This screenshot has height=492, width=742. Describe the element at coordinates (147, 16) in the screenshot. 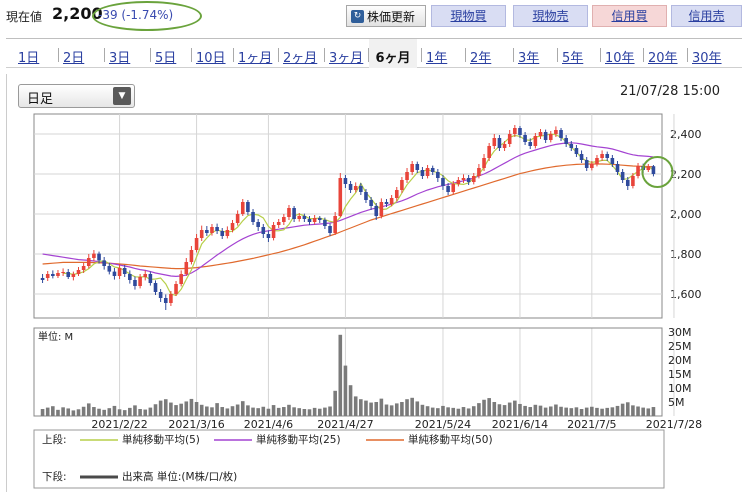

I see `price-change-highlight-circle` at that location.